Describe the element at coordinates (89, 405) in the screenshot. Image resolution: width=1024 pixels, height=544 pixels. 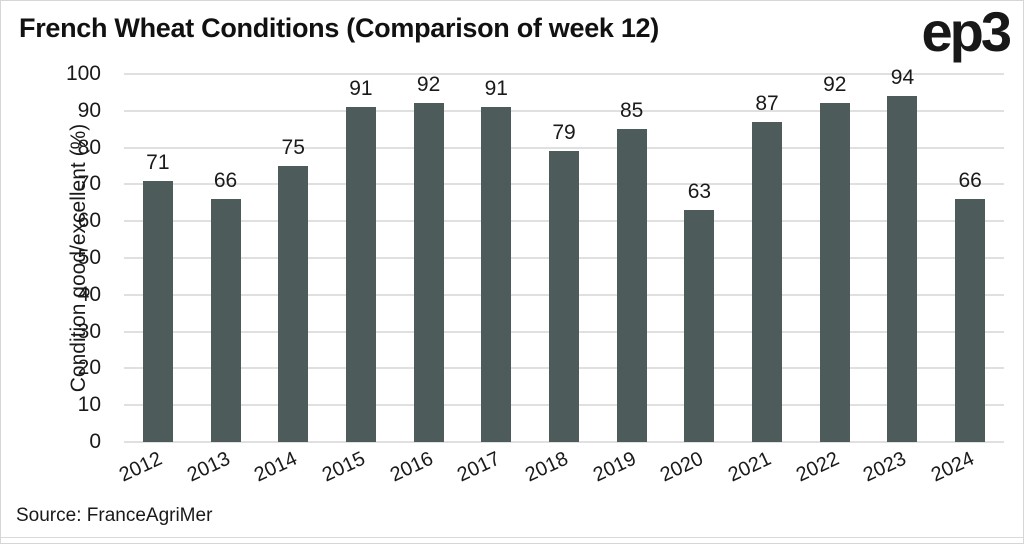
I see `y-tick-label: 10` at that location.